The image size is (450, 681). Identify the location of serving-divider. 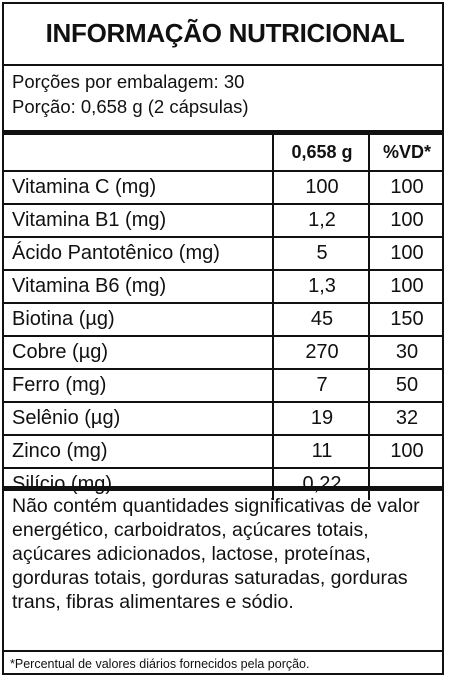
(223, 132).